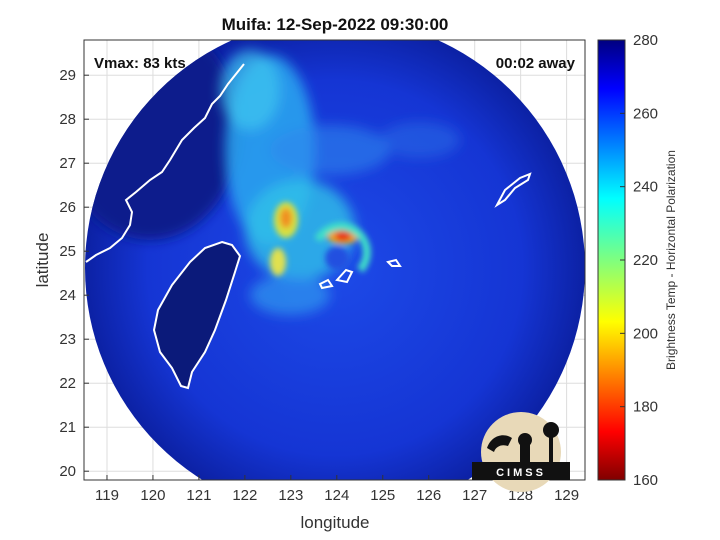 Image resolution: width=720 pixels, height=540 pixels. I want to click on taiwan-coastline, so click(197, 315).